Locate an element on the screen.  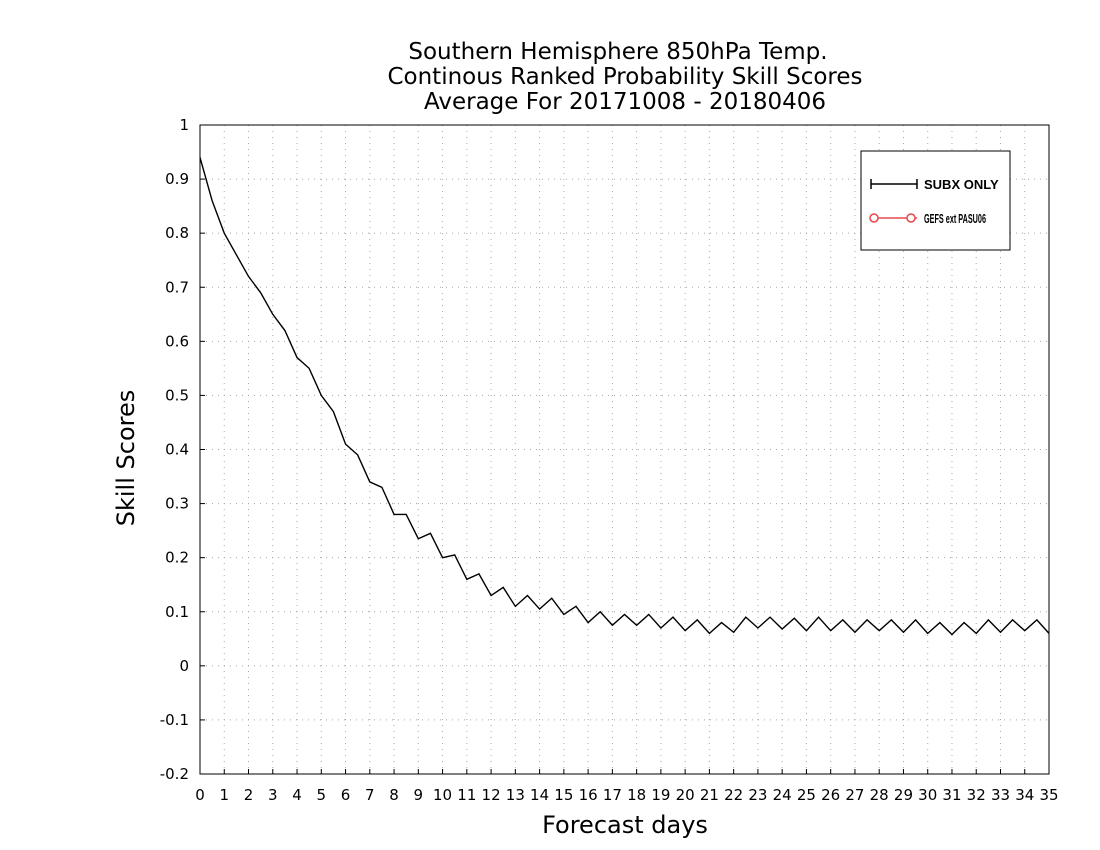
x-tick-label: 5 is located at coordinates (322, 795).